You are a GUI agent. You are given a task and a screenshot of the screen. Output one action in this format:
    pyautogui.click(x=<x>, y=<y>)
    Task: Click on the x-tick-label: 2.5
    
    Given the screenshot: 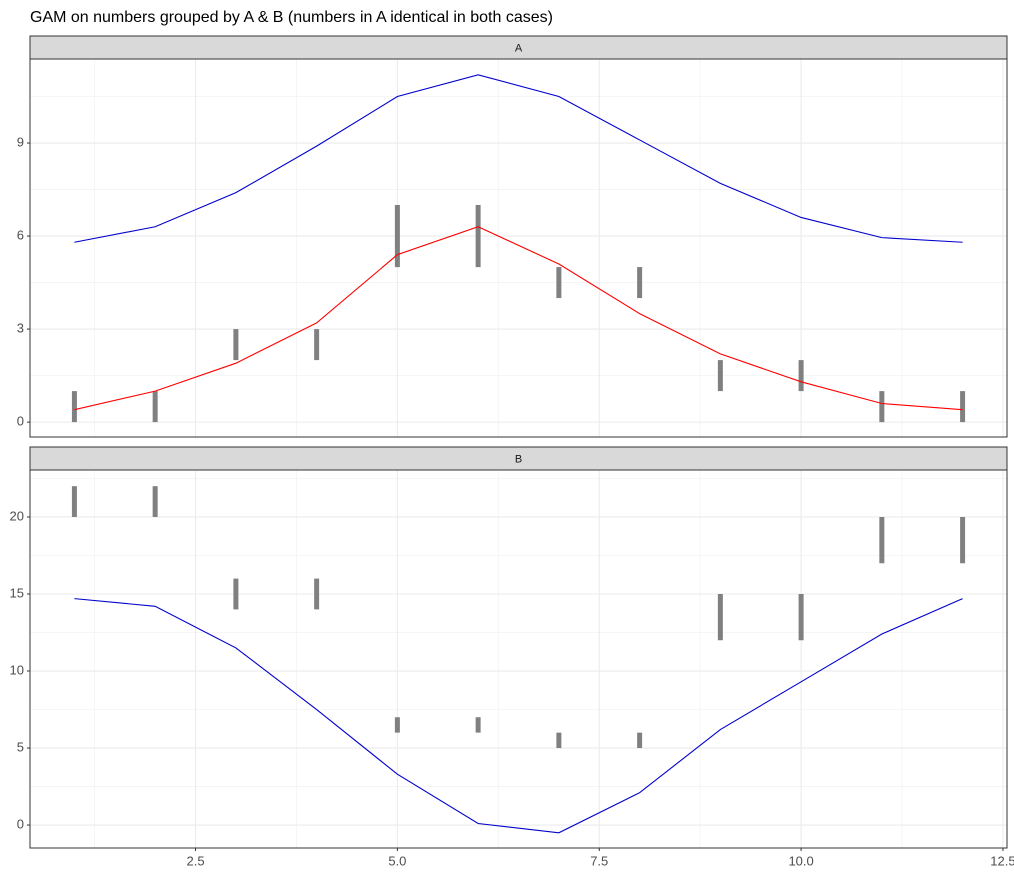 What is the action you would take?
    pyautogui.click(x=195, y=860)
    